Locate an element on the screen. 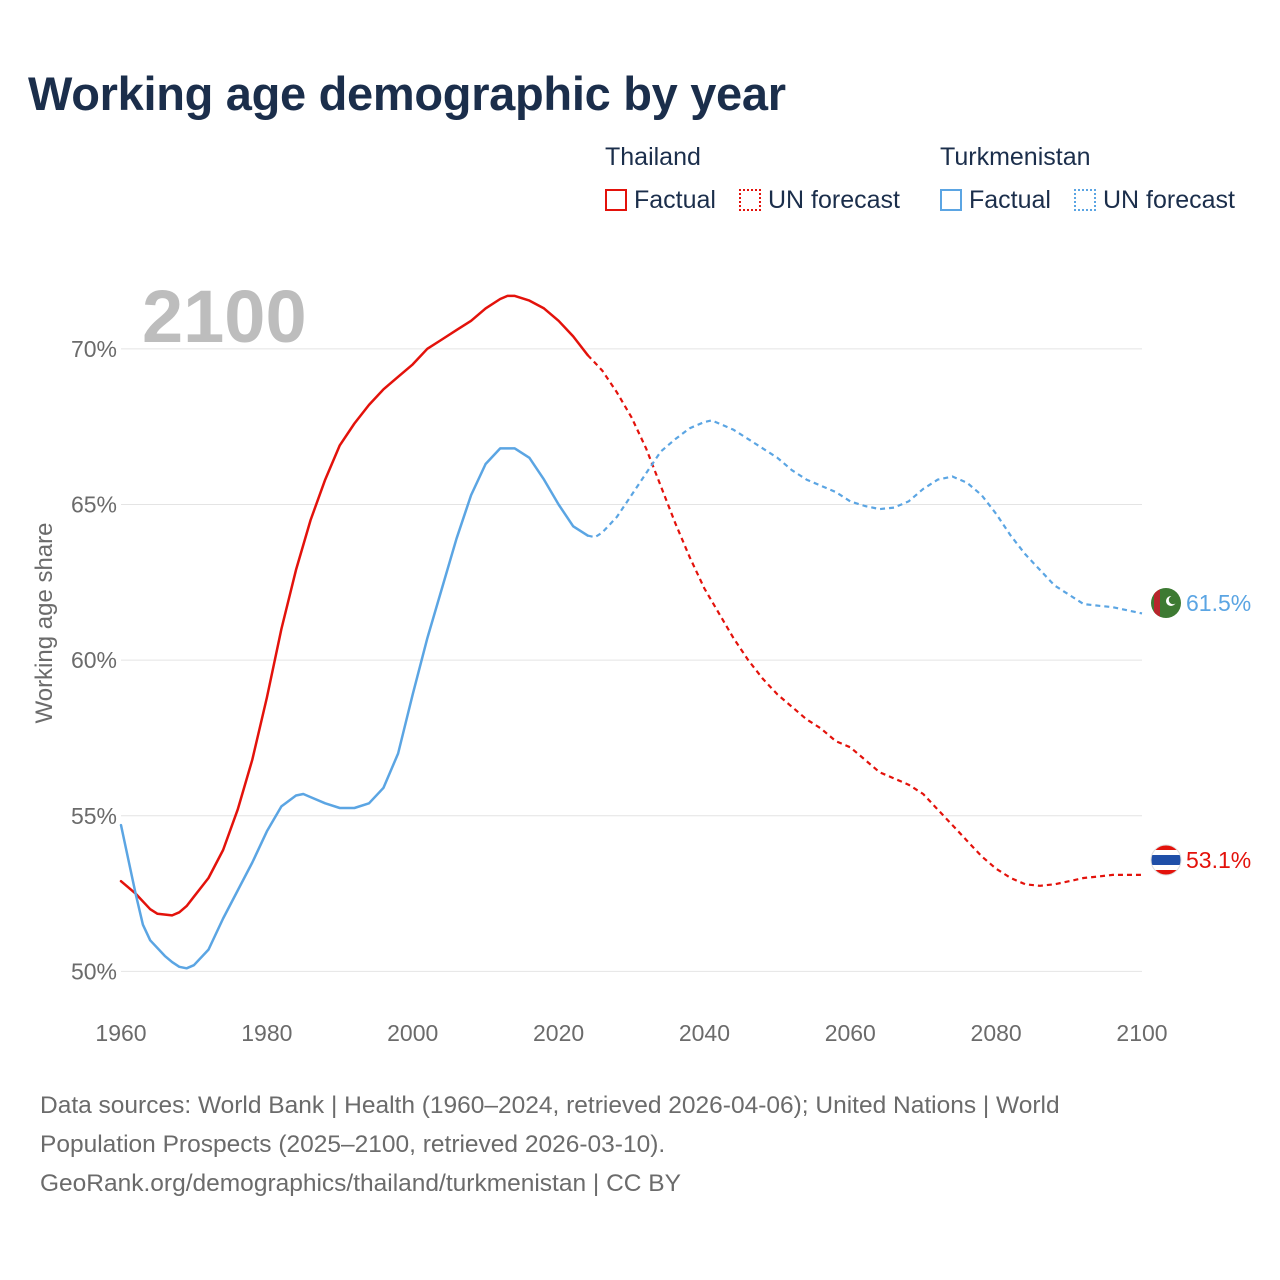 Image resolution: width=1280 pixels, height=1280 pixels. y-tick-label: 65% is located at coordinates (94, 504).